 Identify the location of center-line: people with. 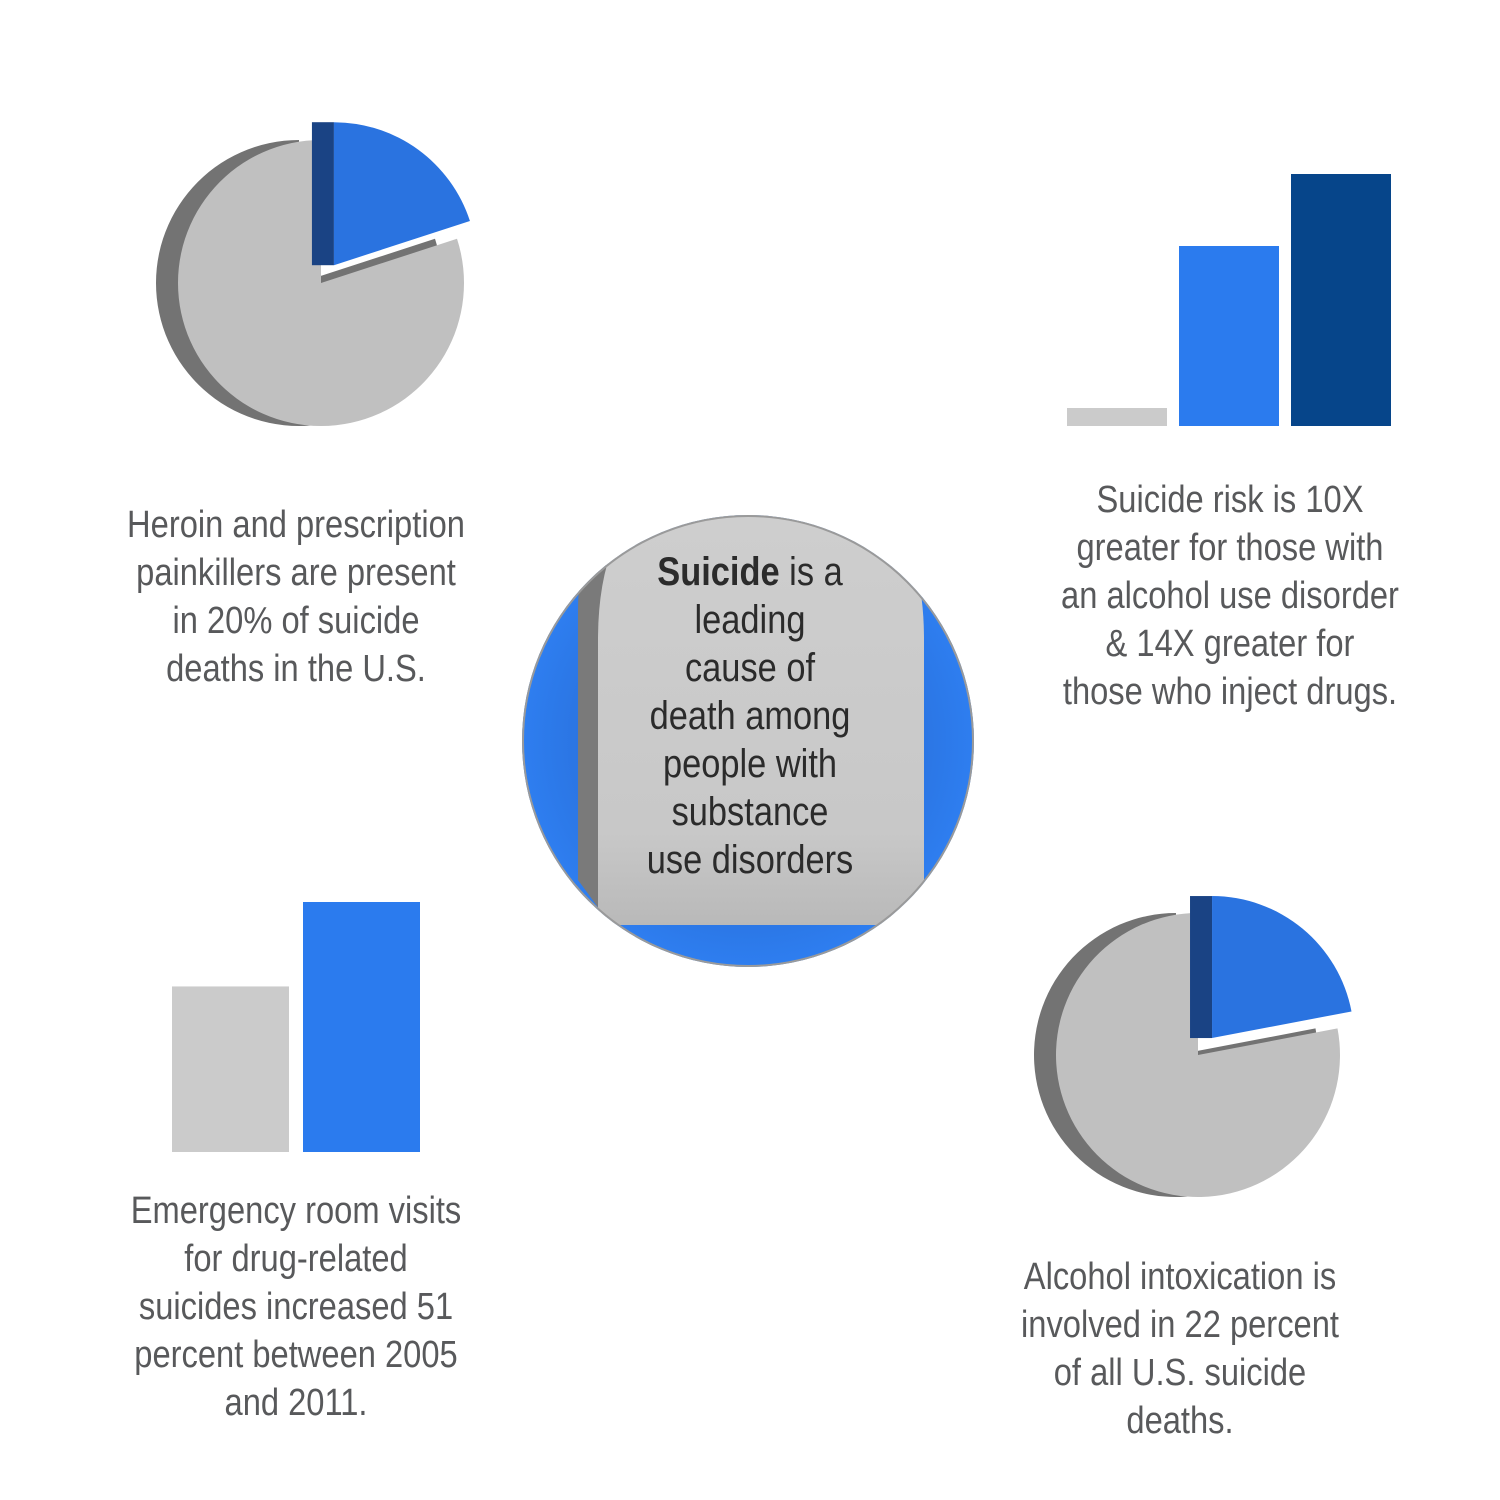
(750, 764).